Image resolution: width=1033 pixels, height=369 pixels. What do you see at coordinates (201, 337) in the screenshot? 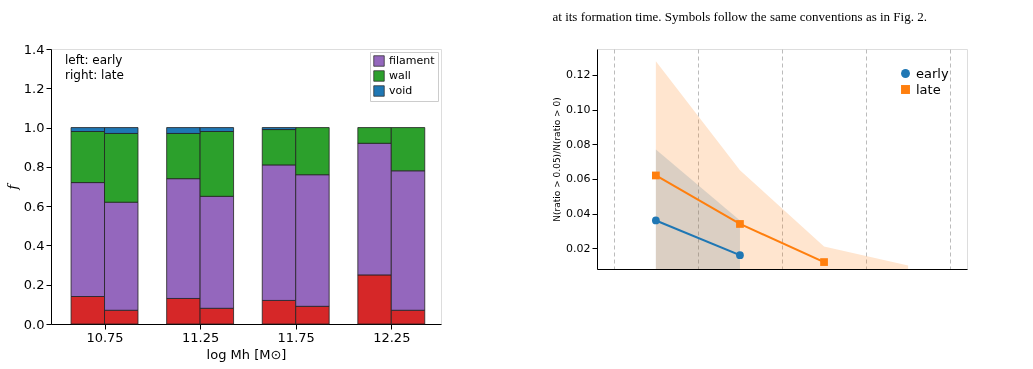
I see `x-tick-label: 11.25` at bounding box center [201, 337].